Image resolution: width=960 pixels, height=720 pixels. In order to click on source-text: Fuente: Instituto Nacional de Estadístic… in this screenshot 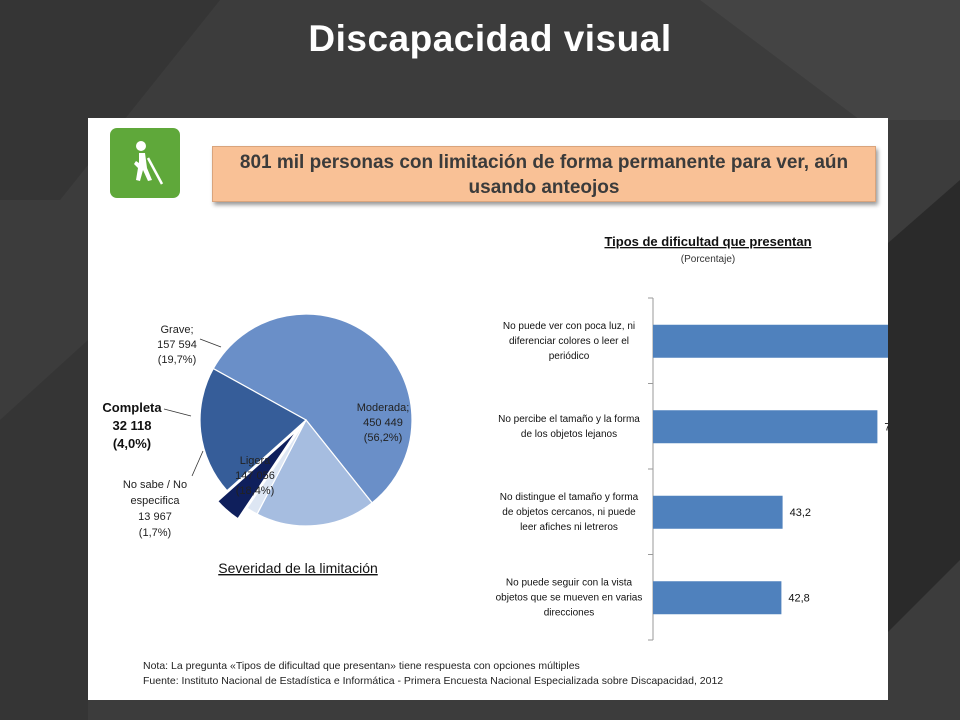, I will do `click(433, 681)`.